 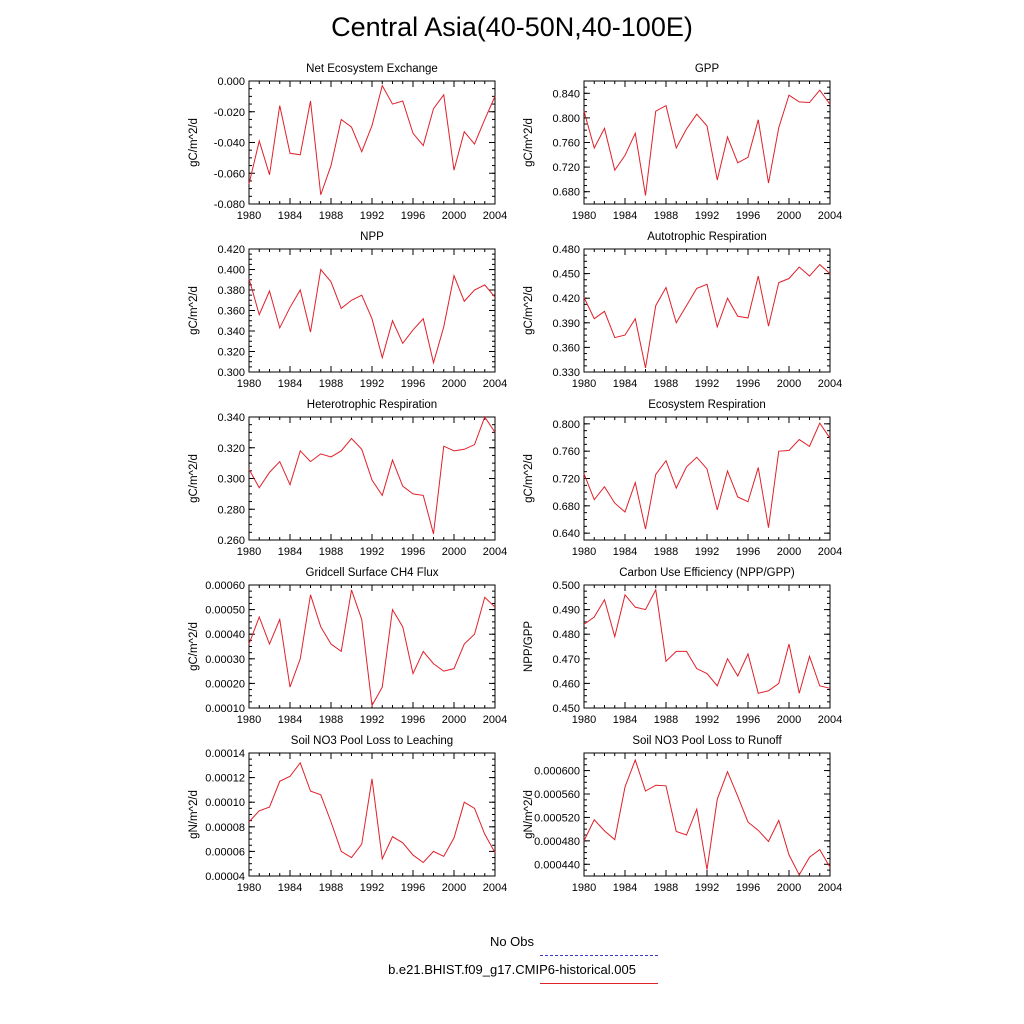 I want to click on y-tick-label: 0.000480, so click(x=557, y=842).